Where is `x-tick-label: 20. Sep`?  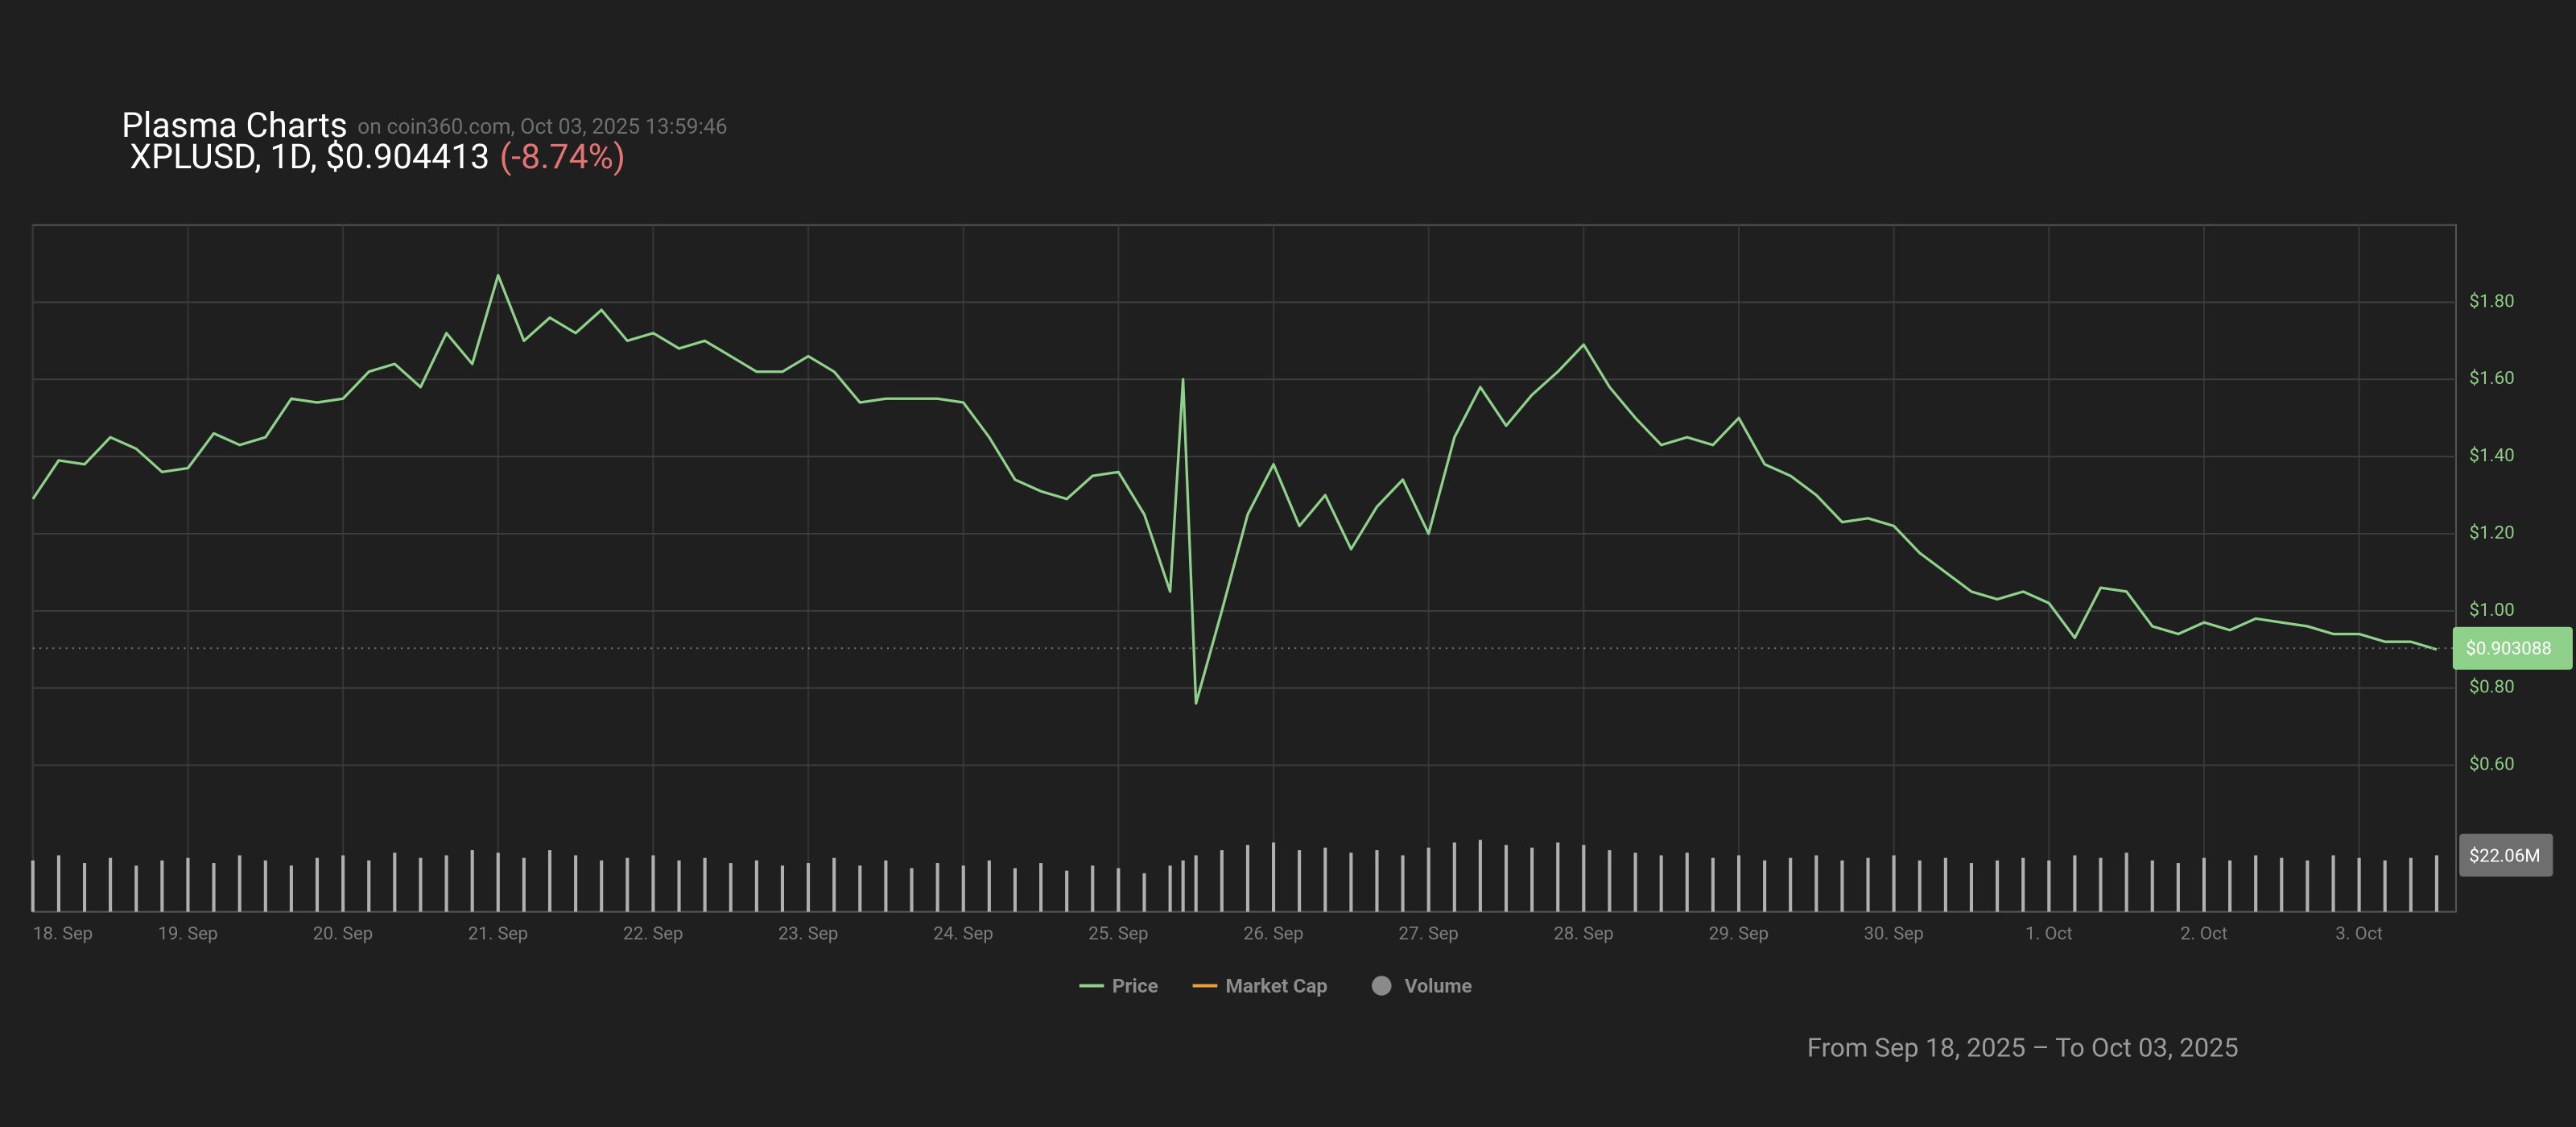 x-tick-label: 20. Sep is located at coordinates (343, 933).